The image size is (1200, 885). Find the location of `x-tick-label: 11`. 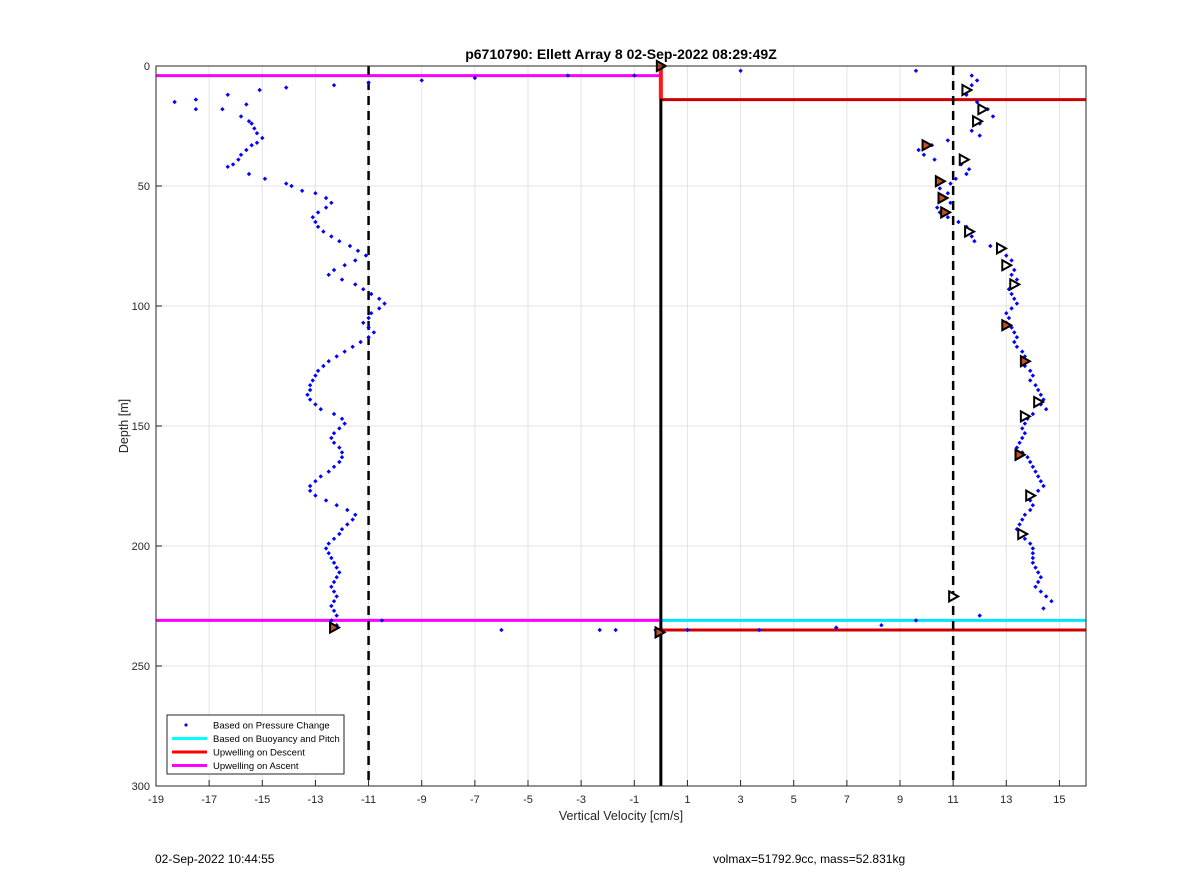

x-tick-label: 11 is located at coordinates (952, 800).